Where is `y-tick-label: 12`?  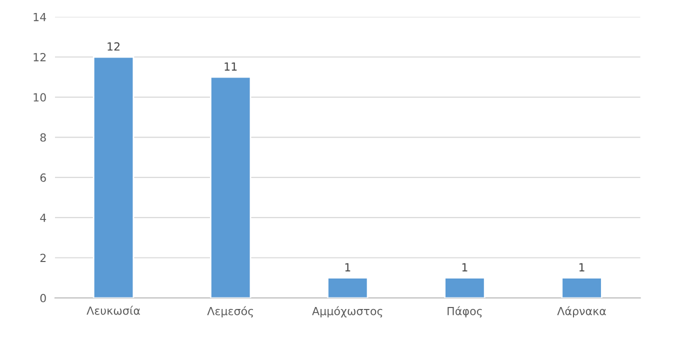 y-tick-label: 12 is located at coordinates (40, 57).